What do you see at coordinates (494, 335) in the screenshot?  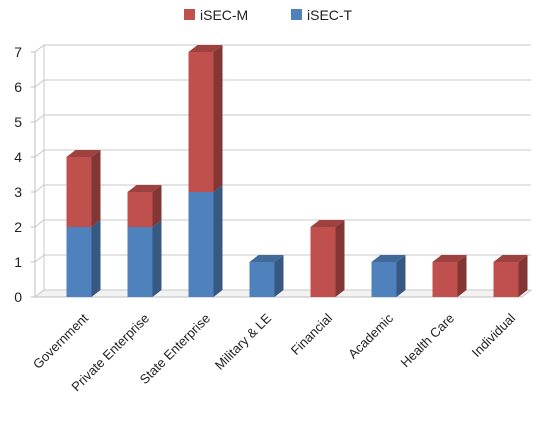 I see `x-tick-label: Individual` at bounding box center [494, 335].